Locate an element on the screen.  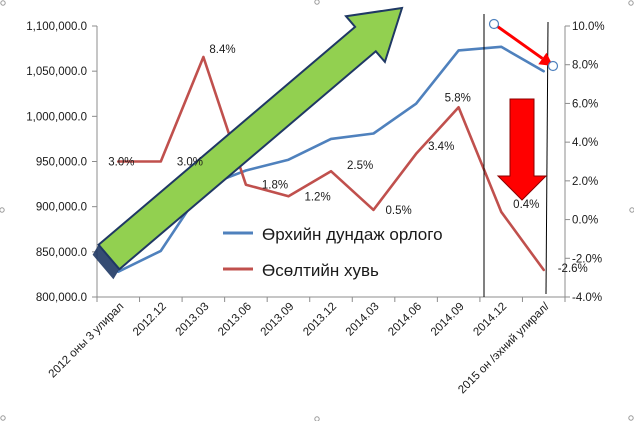
data-label-growth: 1.2% is located at coordinates (317, 197).